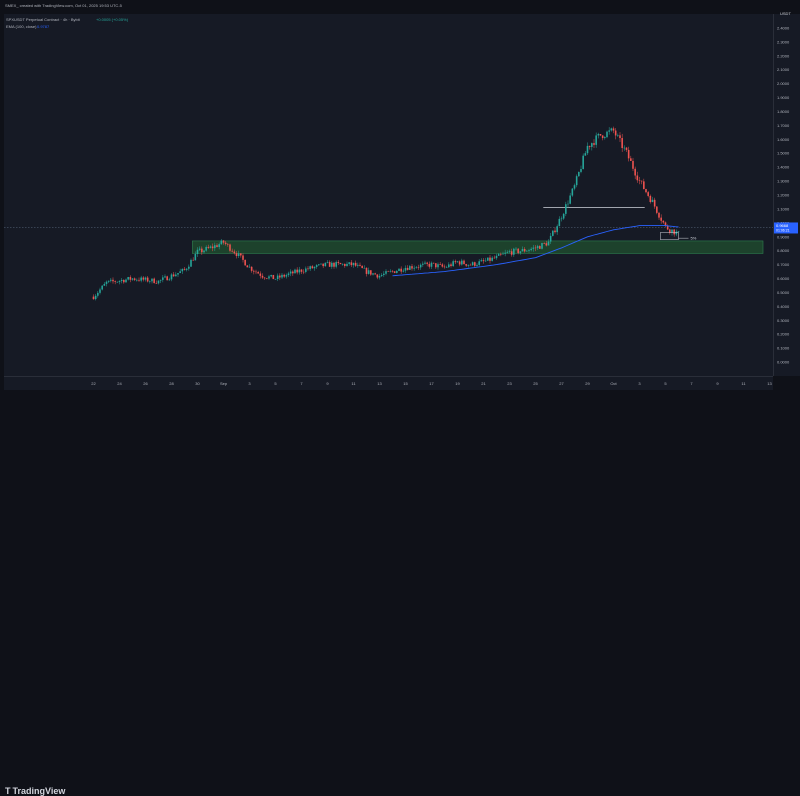 The image size is (800, 796). I want to click on time-axis, so click(388, 383).